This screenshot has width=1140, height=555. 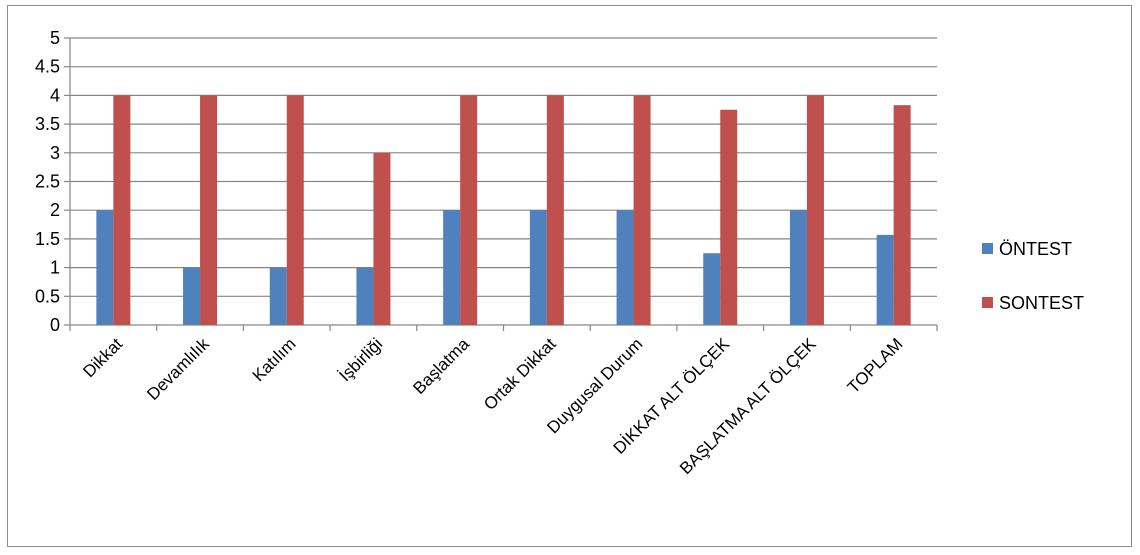 What do you see at coordinates (47, 124) in the screenshot?
I see `y-tick-label: 3.5` at bounding box center [47, 124].